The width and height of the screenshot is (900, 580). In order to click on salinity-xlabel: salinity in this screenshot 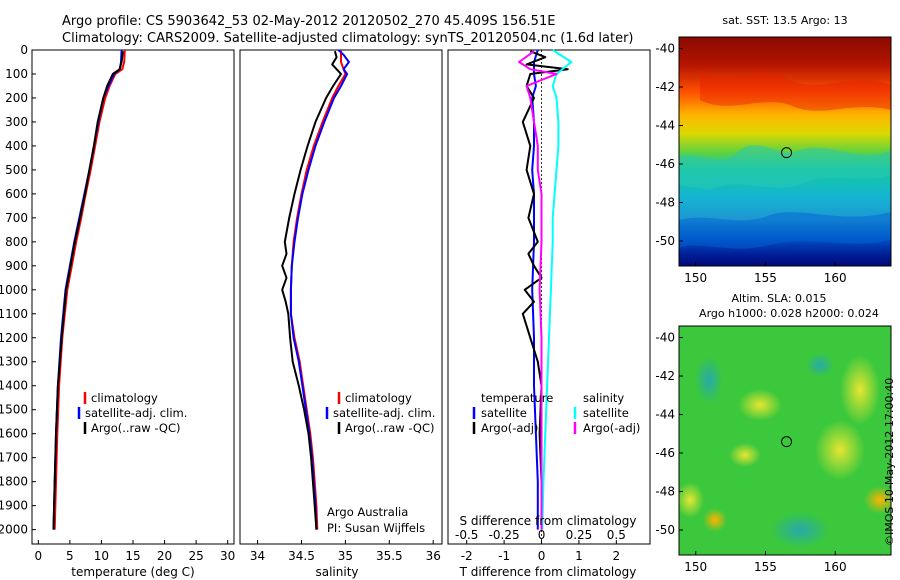, I will do `click(336, 572)`.